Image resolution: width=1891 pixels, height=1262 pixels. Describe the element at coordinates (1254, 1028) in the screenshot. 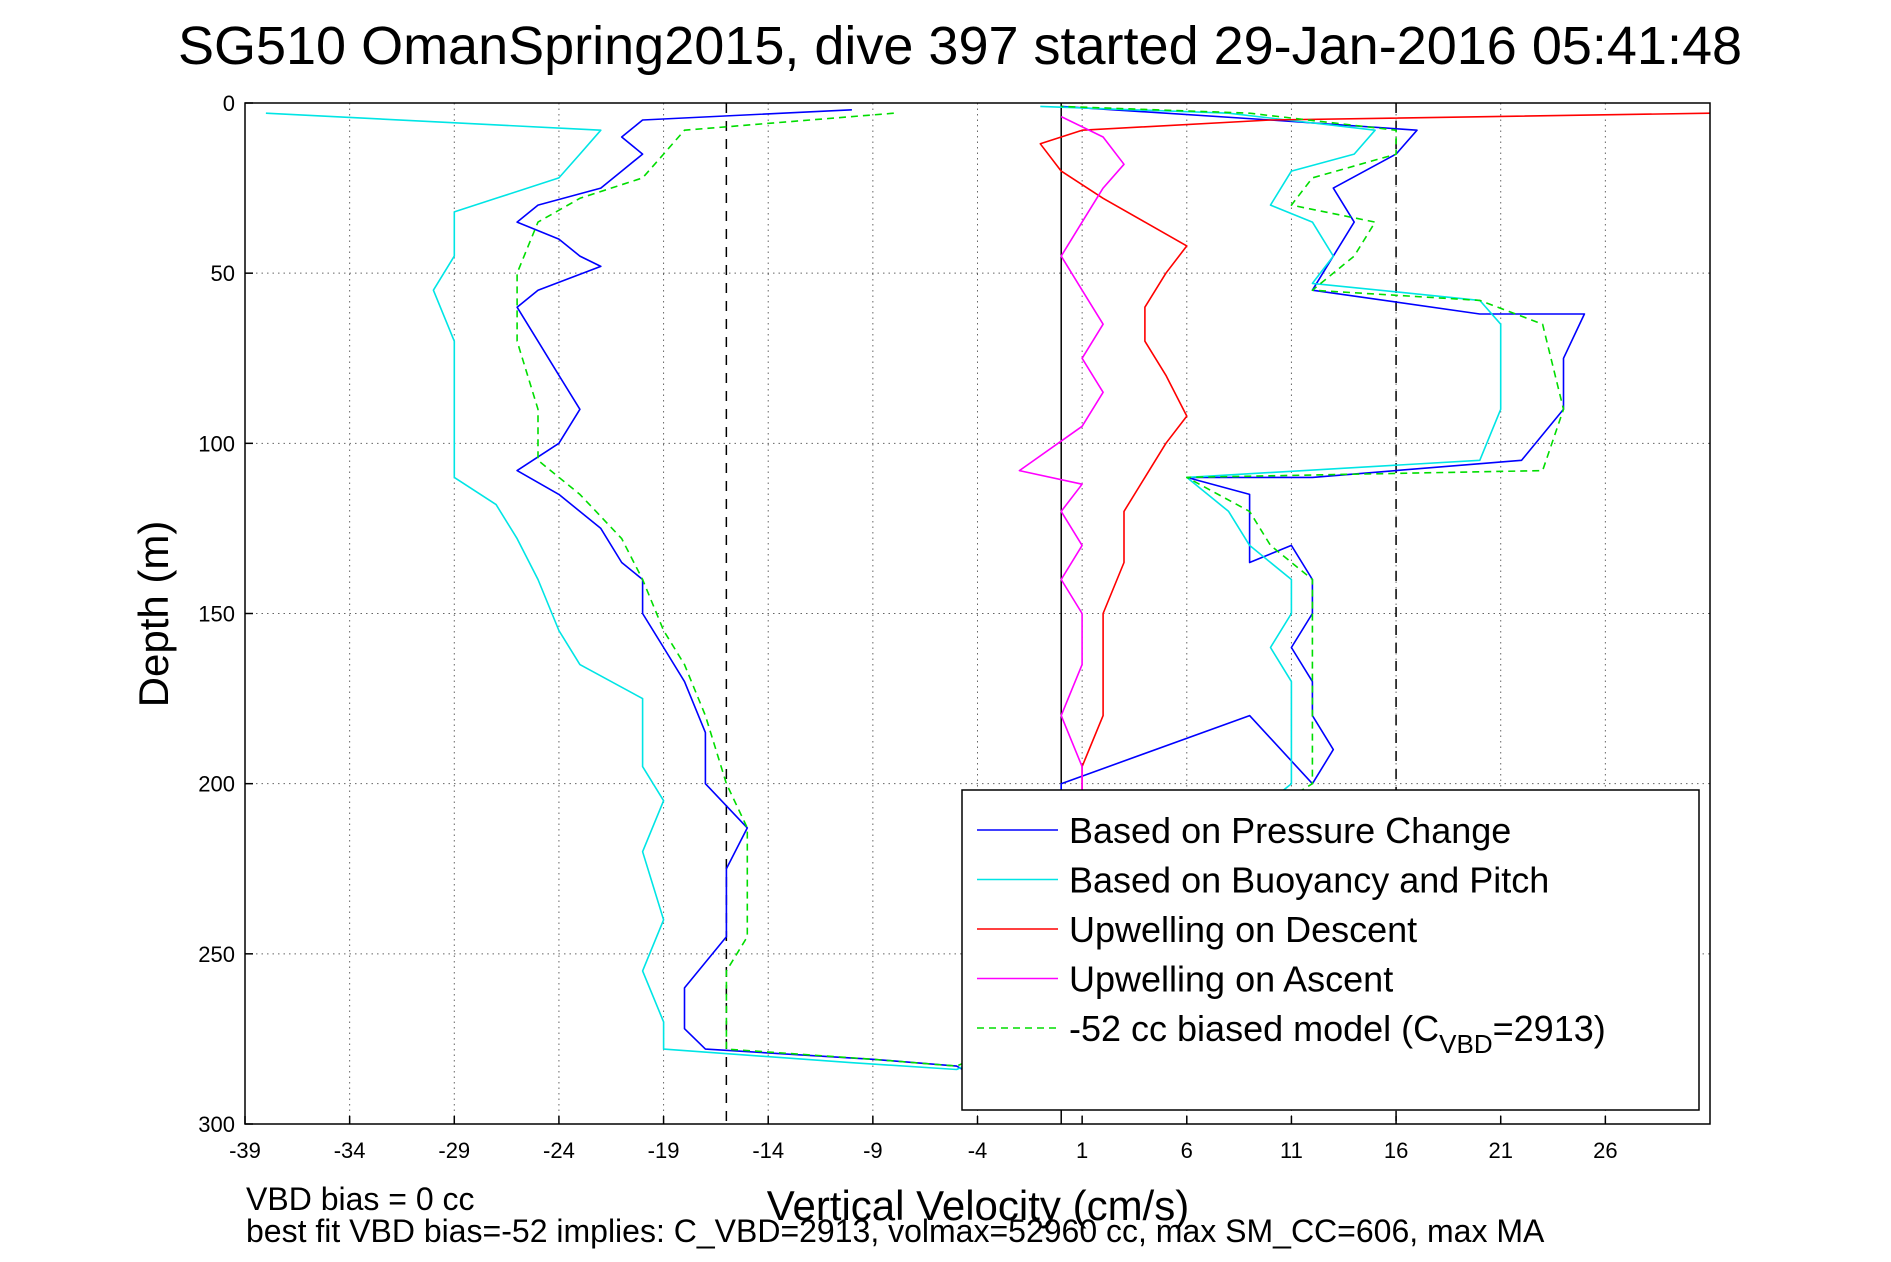

I see `legend-label-main: -52 cc biased model (C` at that location.